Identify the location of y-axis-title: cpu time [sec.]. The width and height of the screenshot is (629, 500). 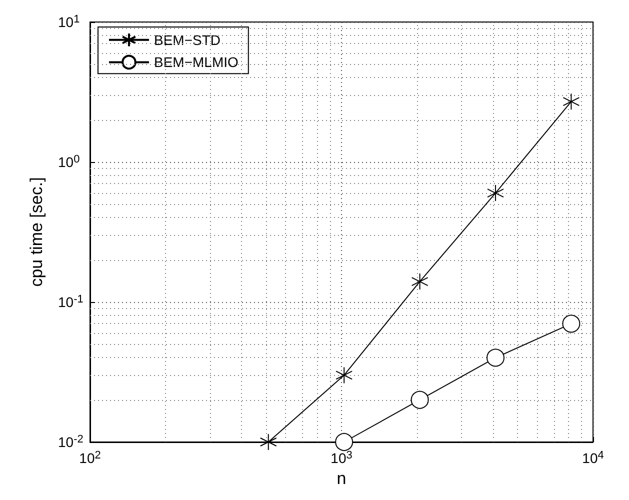
(36, 232).